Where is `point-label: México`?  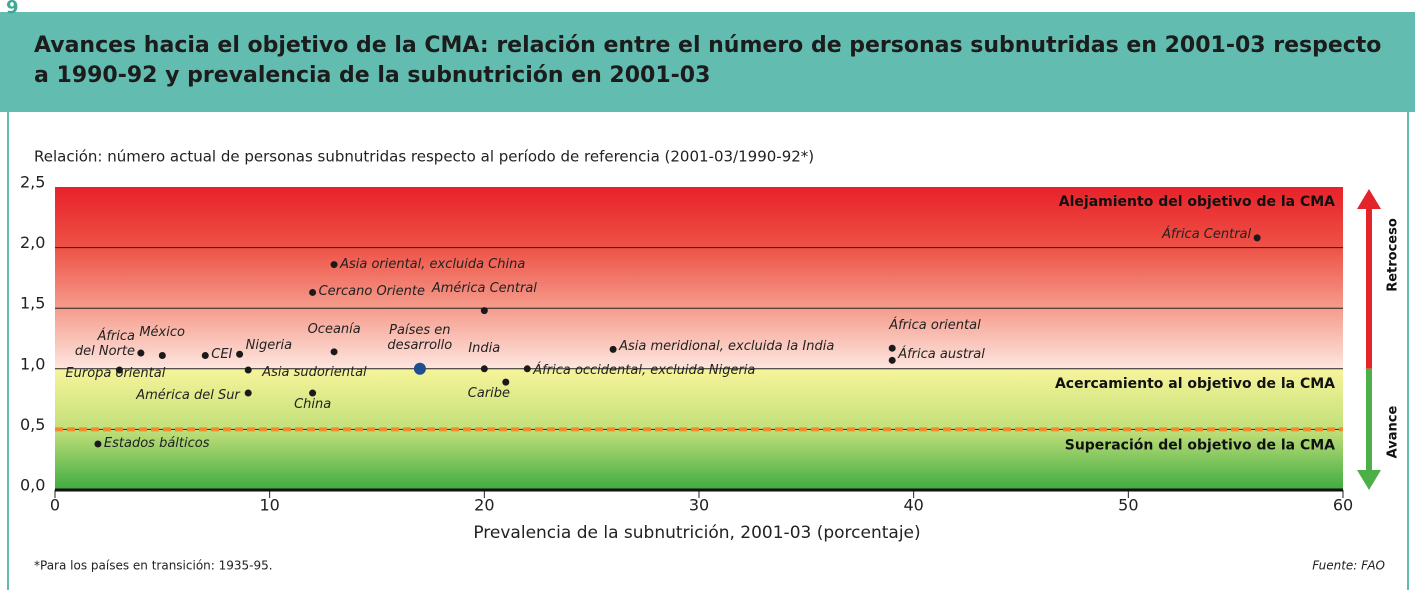 point-label: México is located at coordinates (162, 333).